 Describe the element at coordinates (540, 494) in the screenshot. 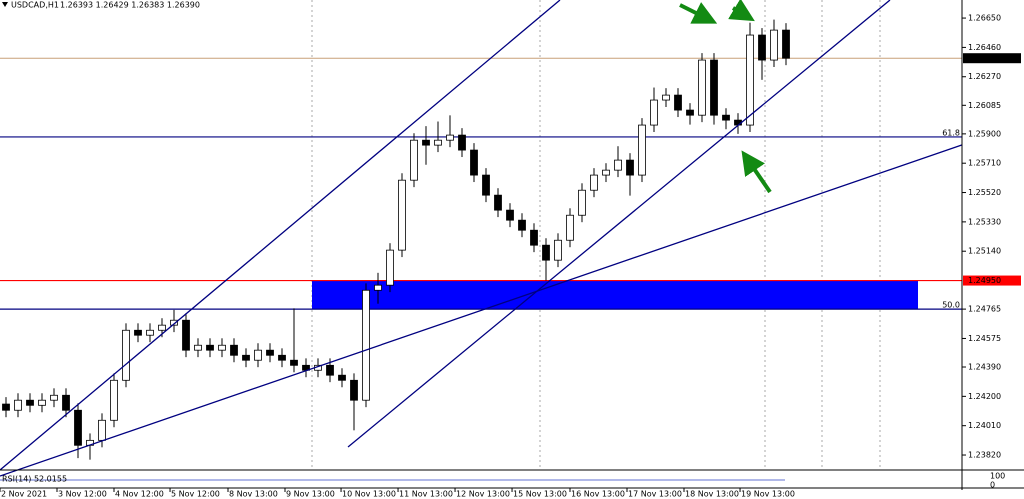

I see `x-tick-label: 15 Nov 13:00` at that location.